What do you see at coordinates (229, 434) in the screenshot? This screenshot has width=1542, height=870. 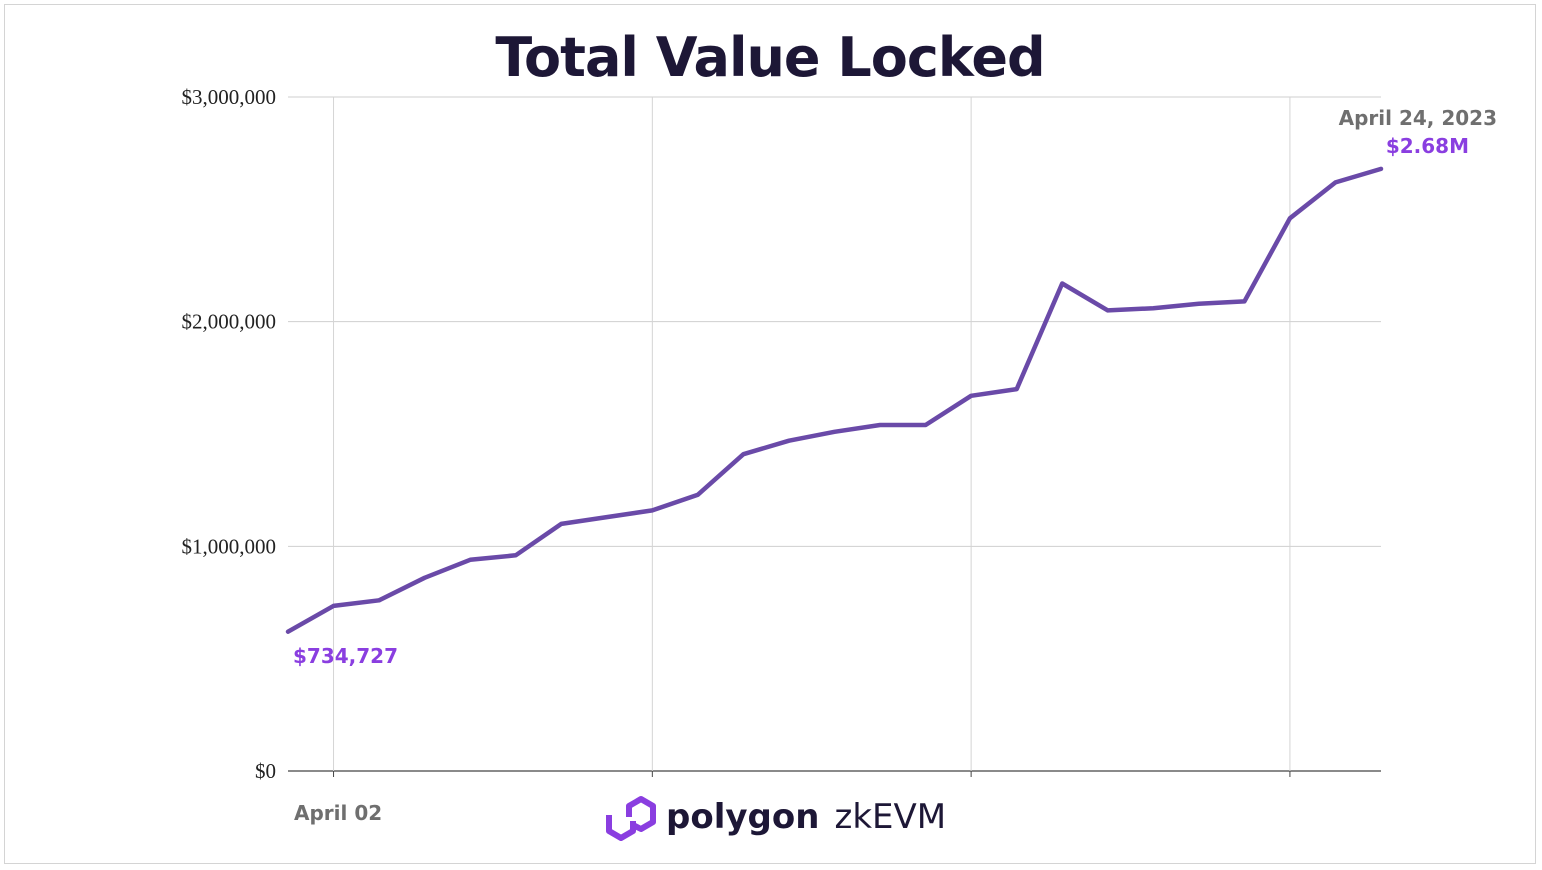 I see `y-axis-ticks: $3,000,000 $2,000,000 $1,000,000 $0` at bounding box center [229, 434].